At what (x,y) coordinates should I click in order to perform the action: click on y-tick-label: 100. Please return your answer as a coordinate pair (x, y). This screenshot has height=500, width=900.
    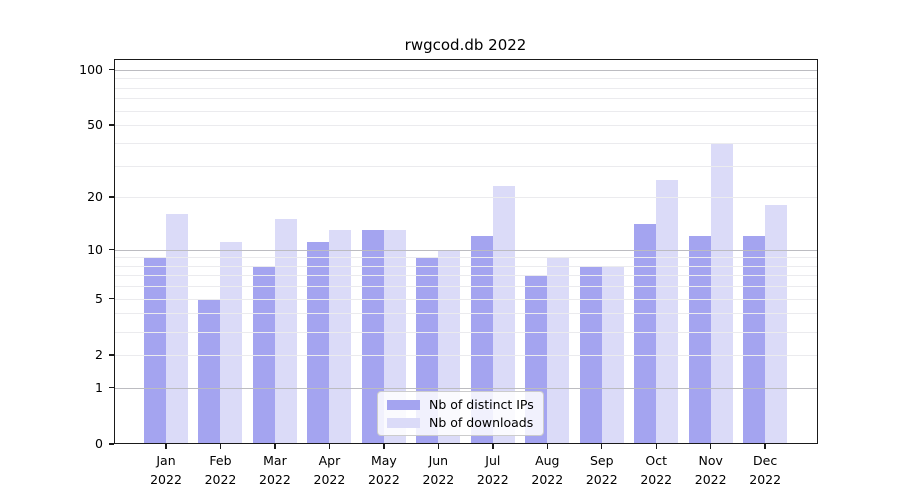
    Looking at the image, I should click on (91, 69).